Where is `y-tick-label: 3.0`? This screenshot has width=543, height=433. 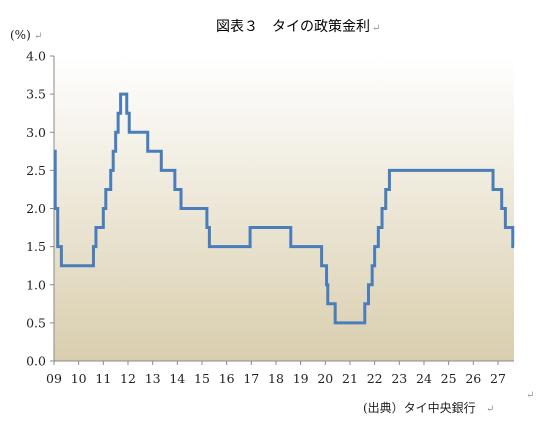
y-tick-label: 3.0 is located at coordinates (36, 132).